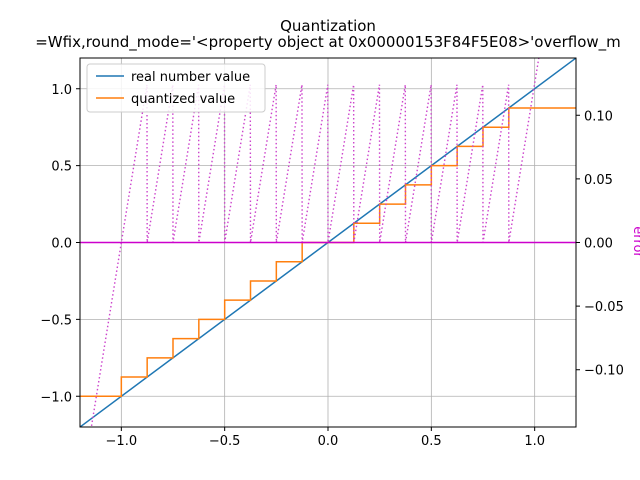  I want to click on right-axis-label: error, so click(635, 242).